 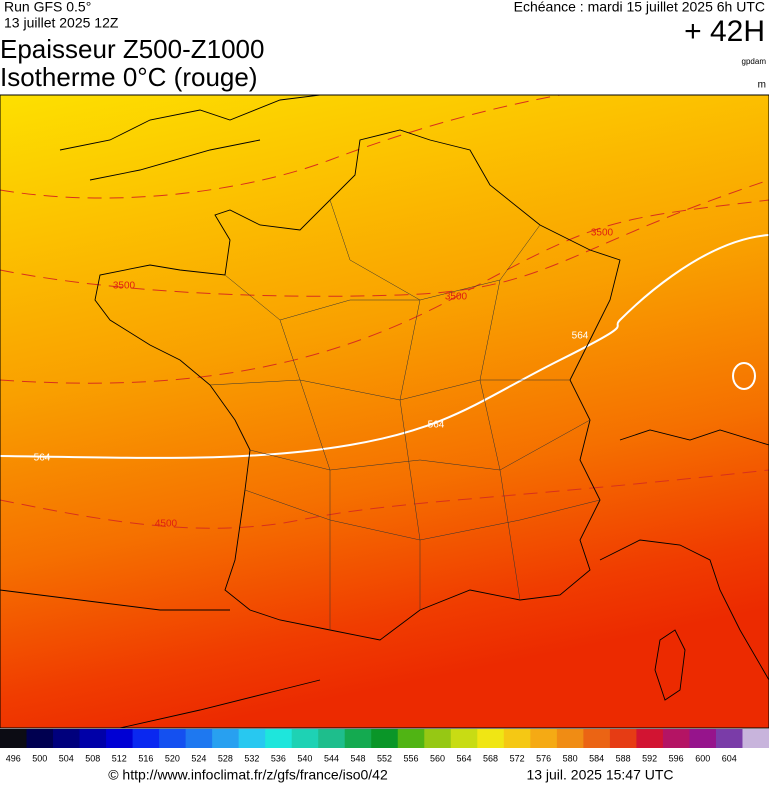 I want to click on echeance: Echéance : mardi 15 juillet 2025 6h UTC, so click(x=639, y=7).